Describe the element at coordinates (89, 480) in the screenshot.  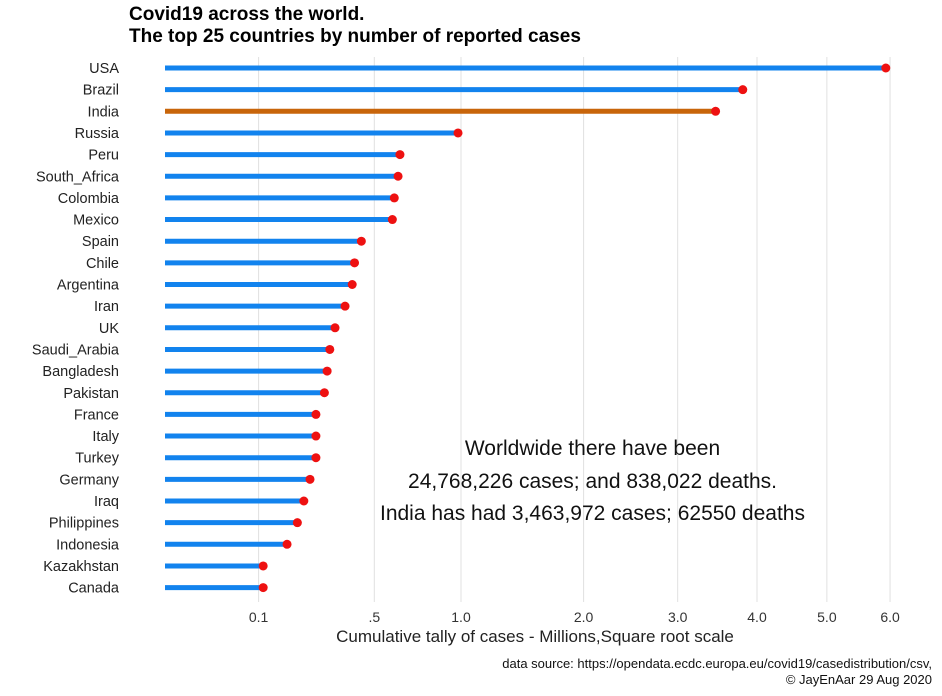
I see `y-tick-label: Germany` at that location.